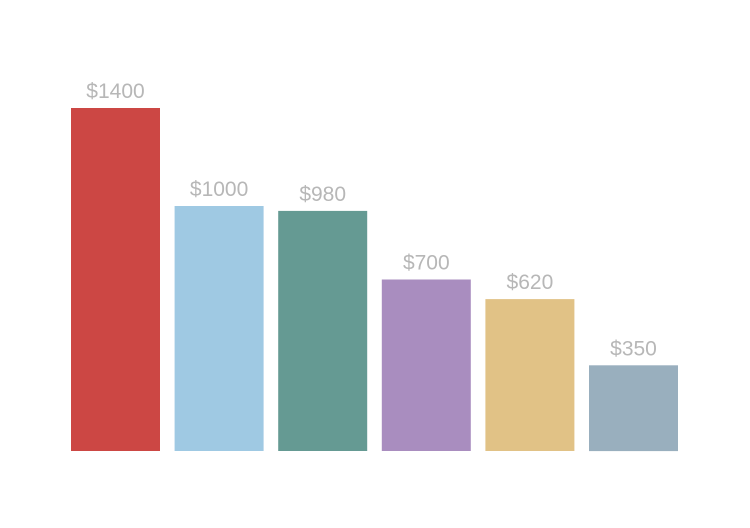  Describe the element at coordinates (322, 194) in the screenshot. I see `bar-value-label-3: $980` at that location.